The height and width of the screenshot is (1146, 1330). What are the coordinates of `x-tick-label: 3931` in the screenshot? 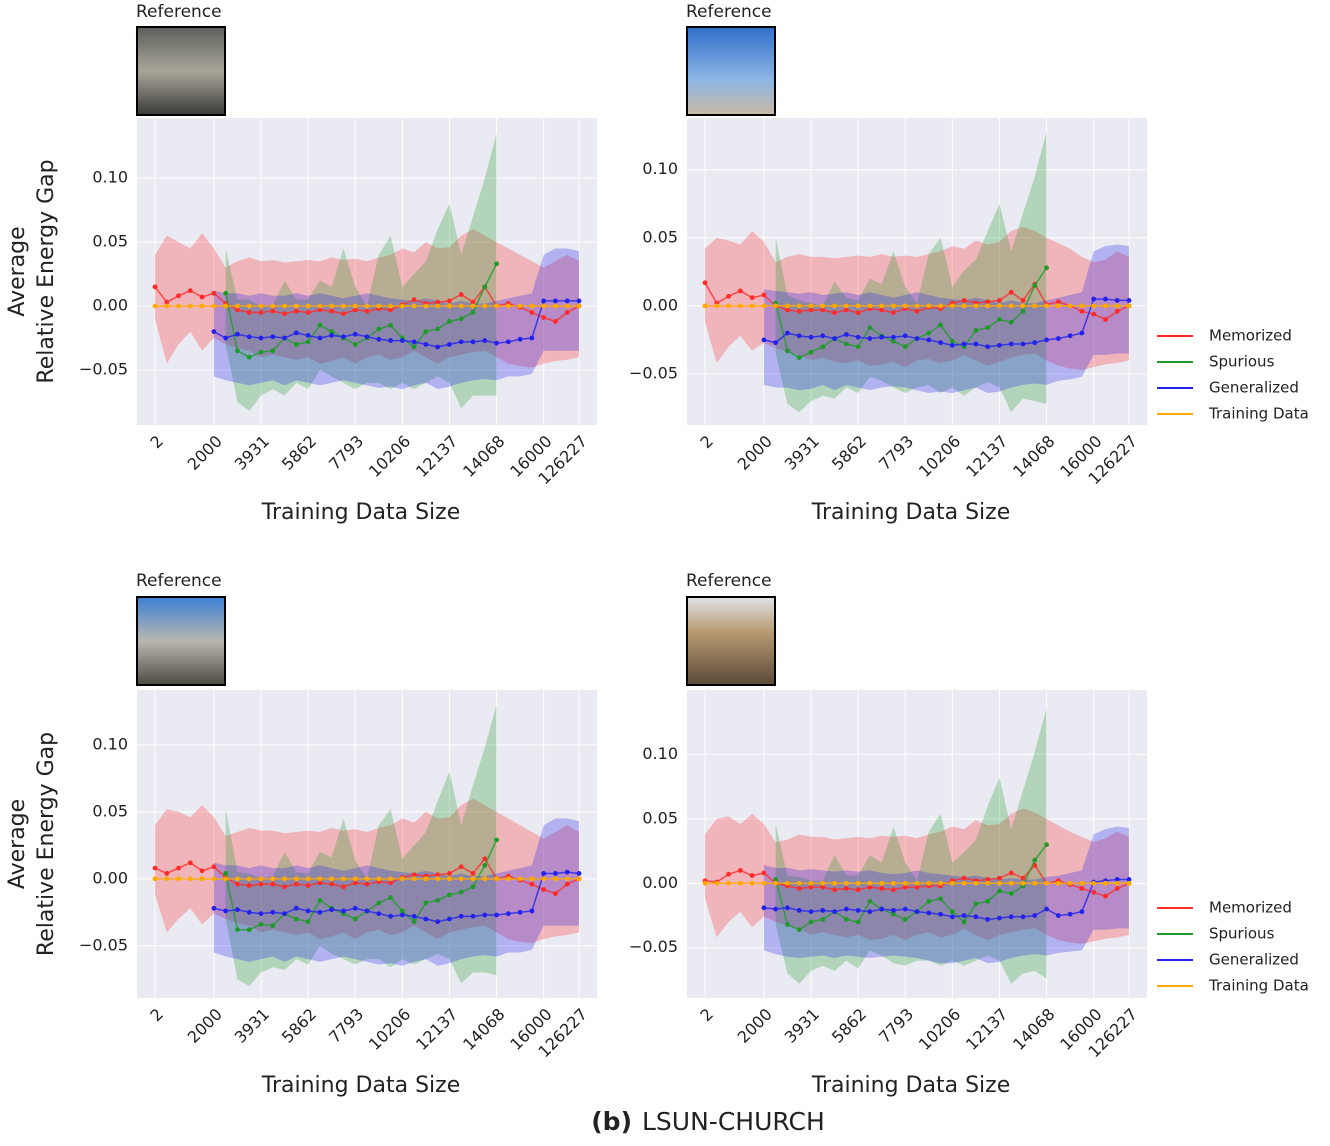 It's located at (802, 453).